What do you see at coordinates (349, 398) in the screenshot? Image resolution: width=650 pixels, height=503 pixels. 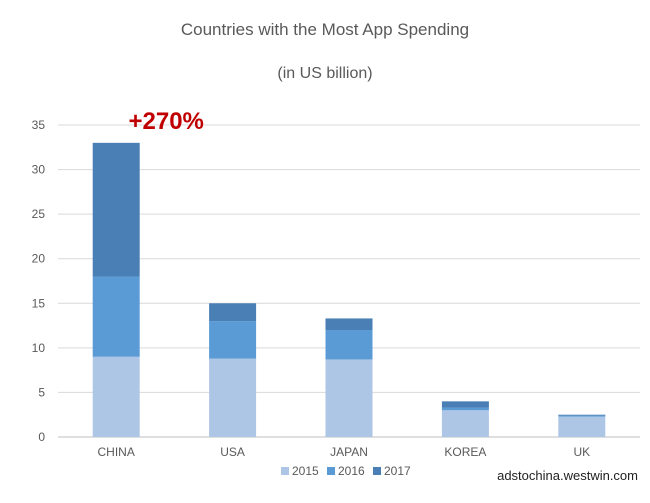 I see `bar-japan-2015` at bounding box center [349, 398].